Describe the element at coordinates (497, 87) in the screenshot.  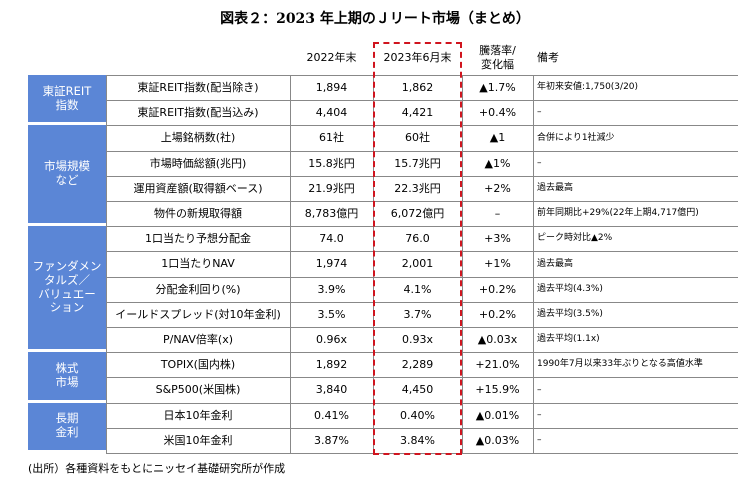
I see `value-cell: ▲1.7%` at that location.